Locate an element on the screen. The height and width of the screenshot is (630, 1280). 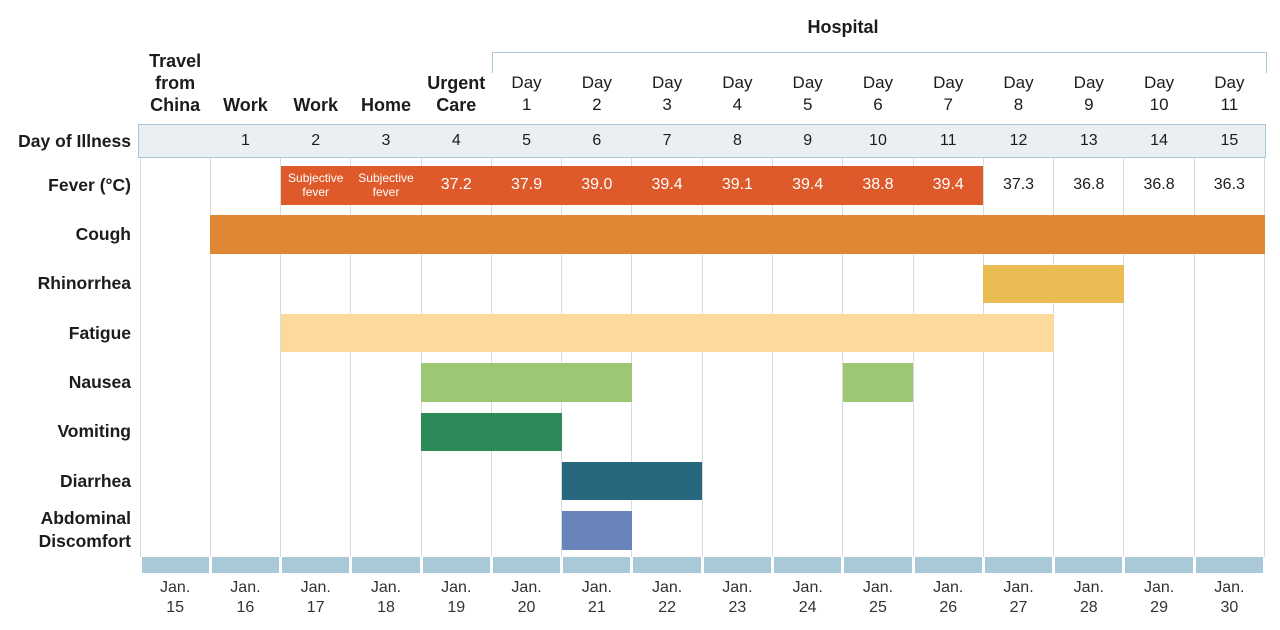
column-header: Day 9 is located at coordinates (1089, 77).